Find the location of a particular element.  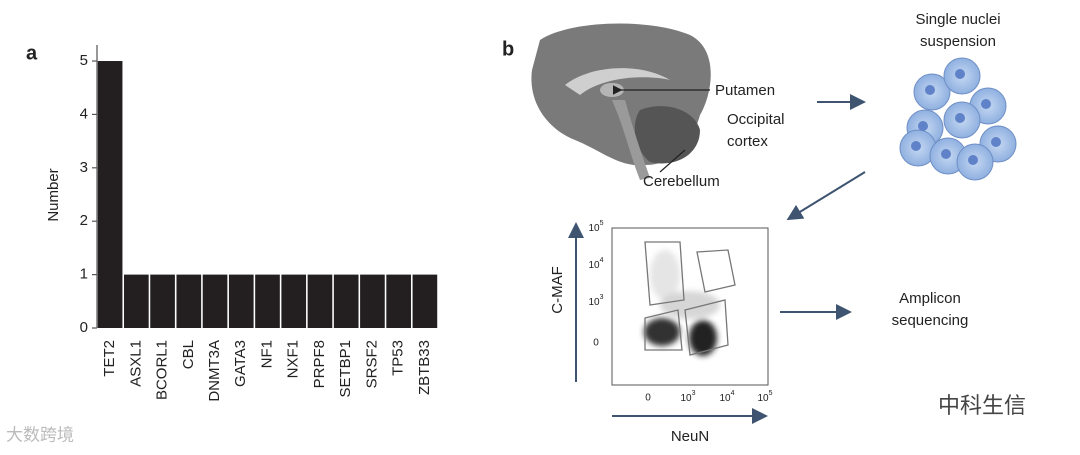

x-tick-label: BCORL1 is located at coordinates (162, 370).